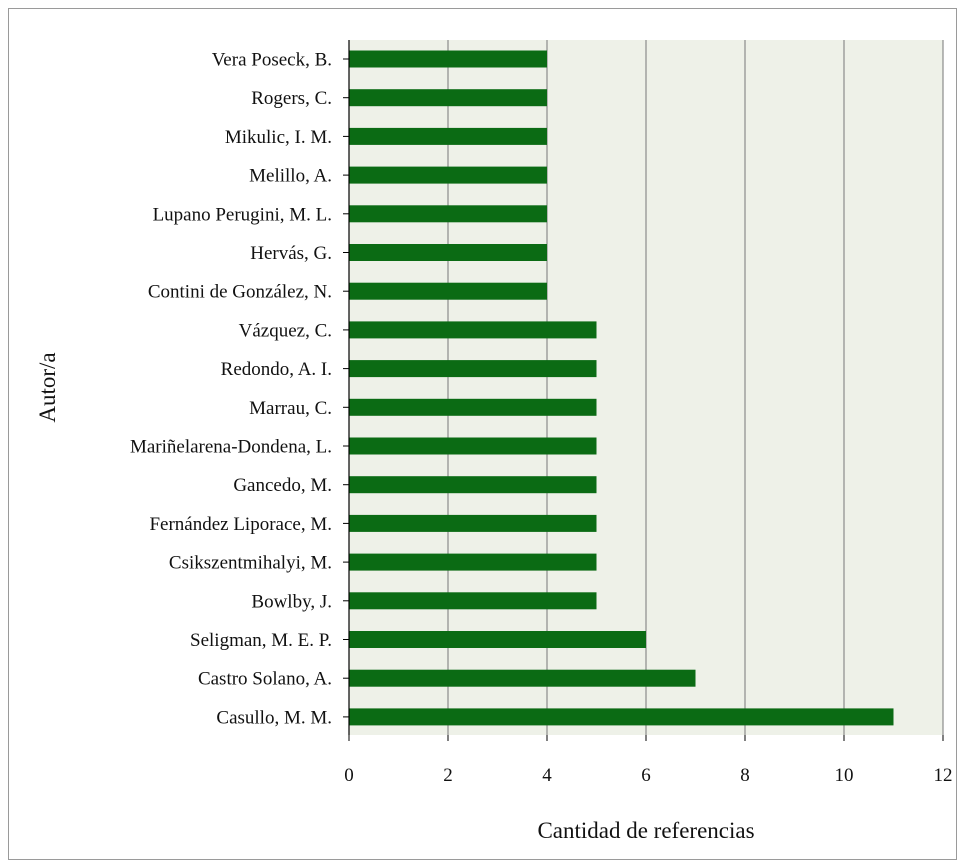 The height and width of the screenshot is (868, 965). Describe the element at coordinates (290, 408) in the screenshot. I see `category-label: Marrau, C.` at that location.